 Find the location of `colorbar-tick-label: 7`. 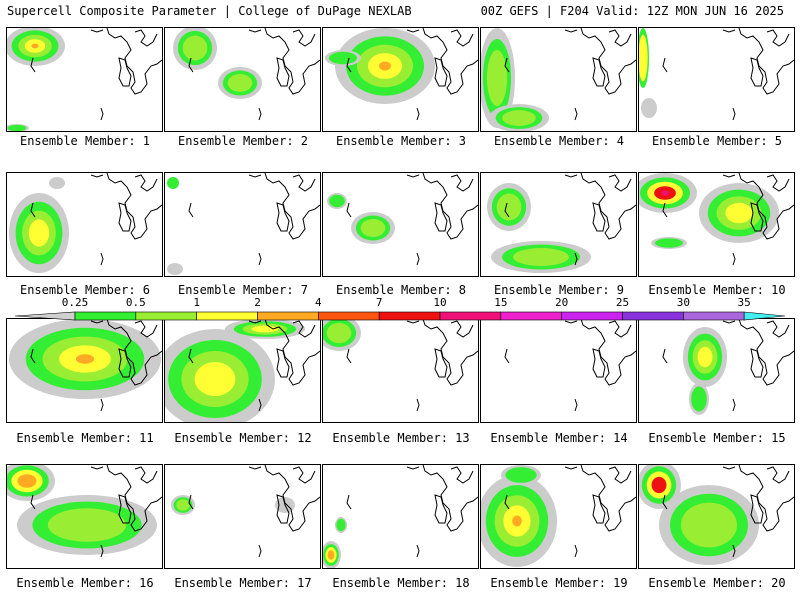

colorbar-tick-label: 7 is located at coordinates (379, 302).